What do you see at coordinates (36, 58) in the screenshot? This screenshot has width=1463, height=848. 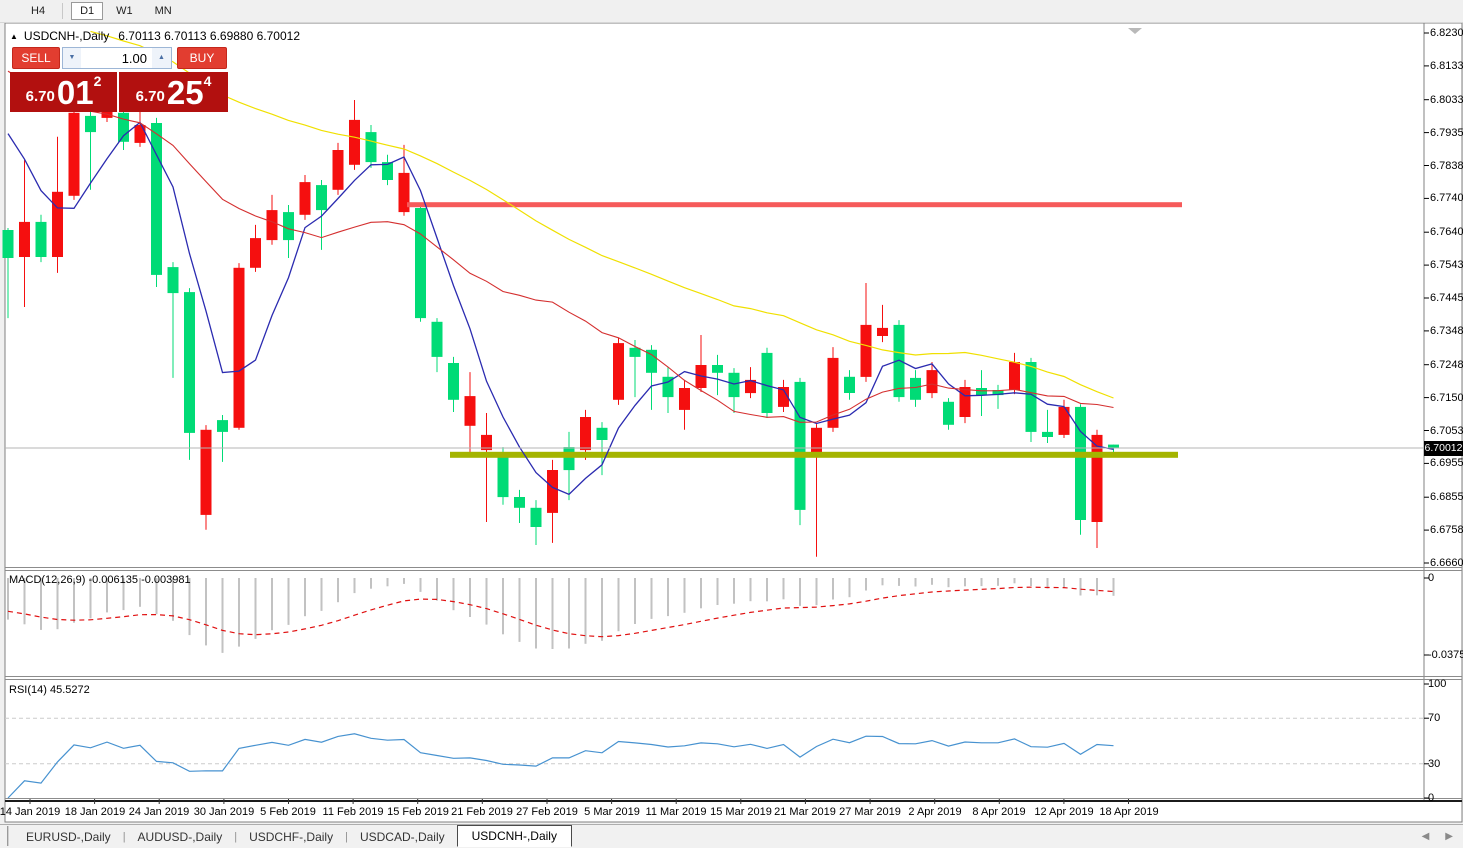 I see `sell-button: SELL` at bounding box center [36, 58].